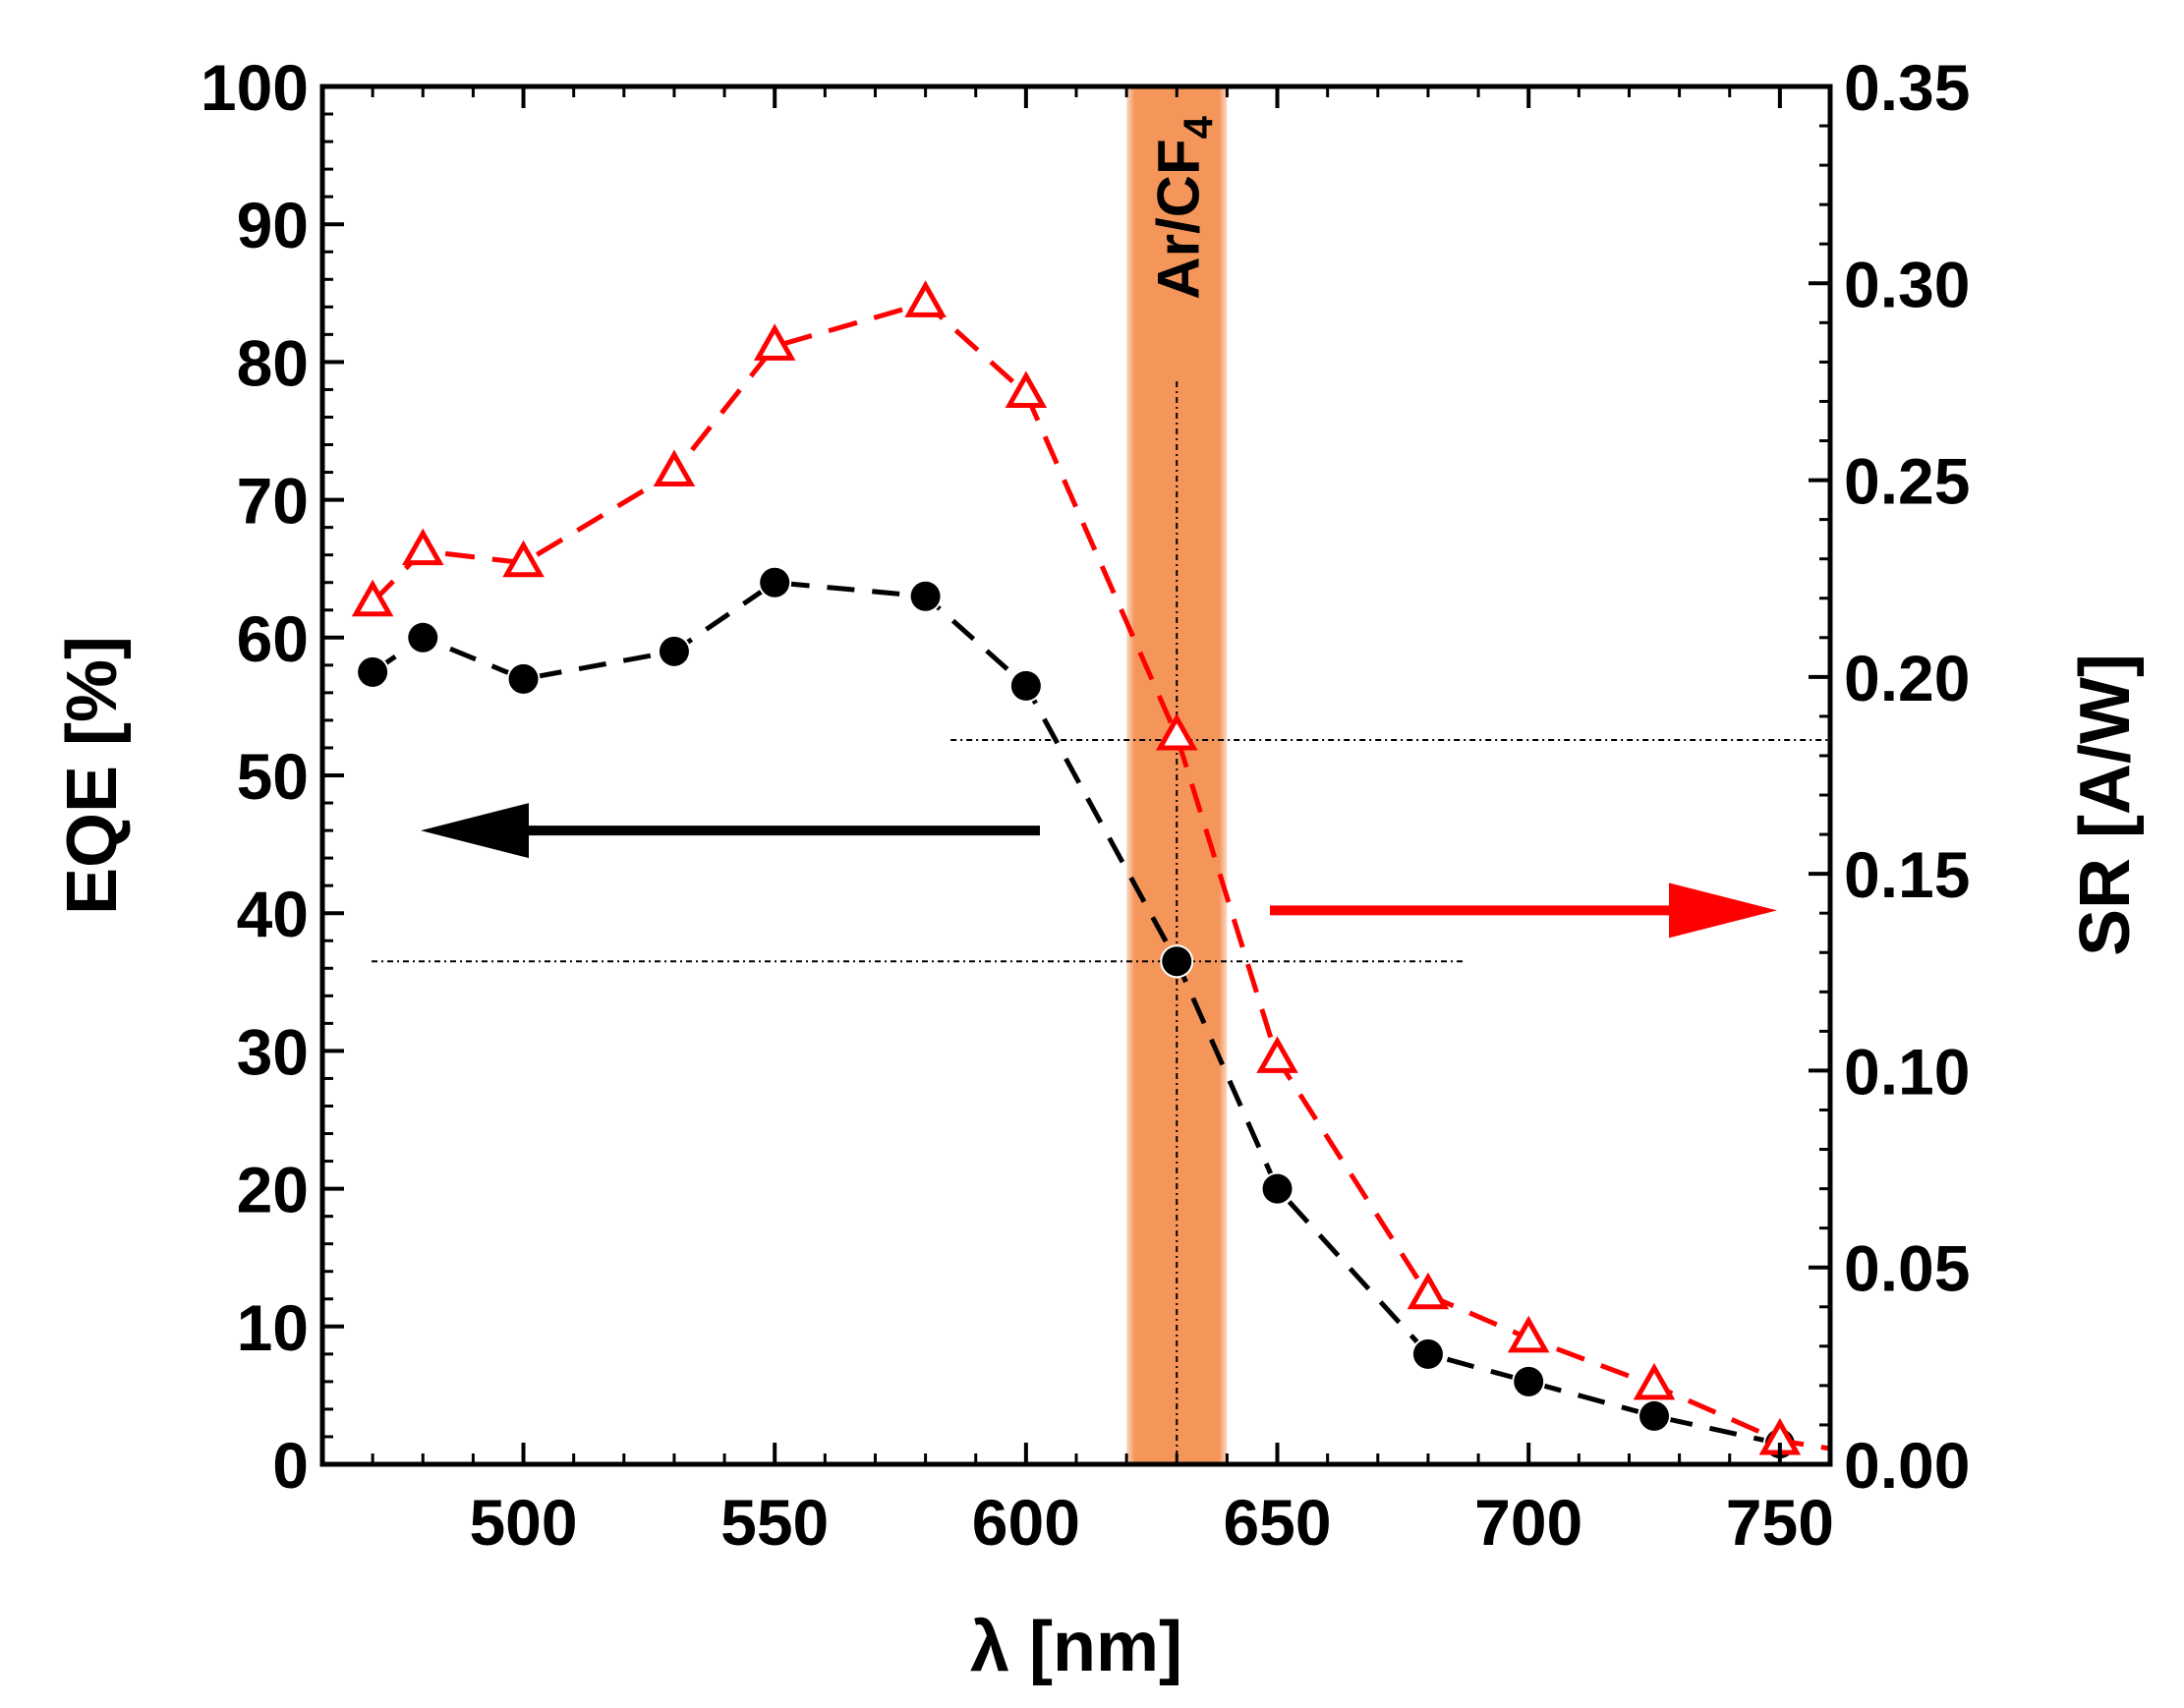 This screenshot has width=2184, height=1708. Describe the element at coordinates (273, 1327) in the screenshot. I see `y-left-tick-label: 10` at that location.